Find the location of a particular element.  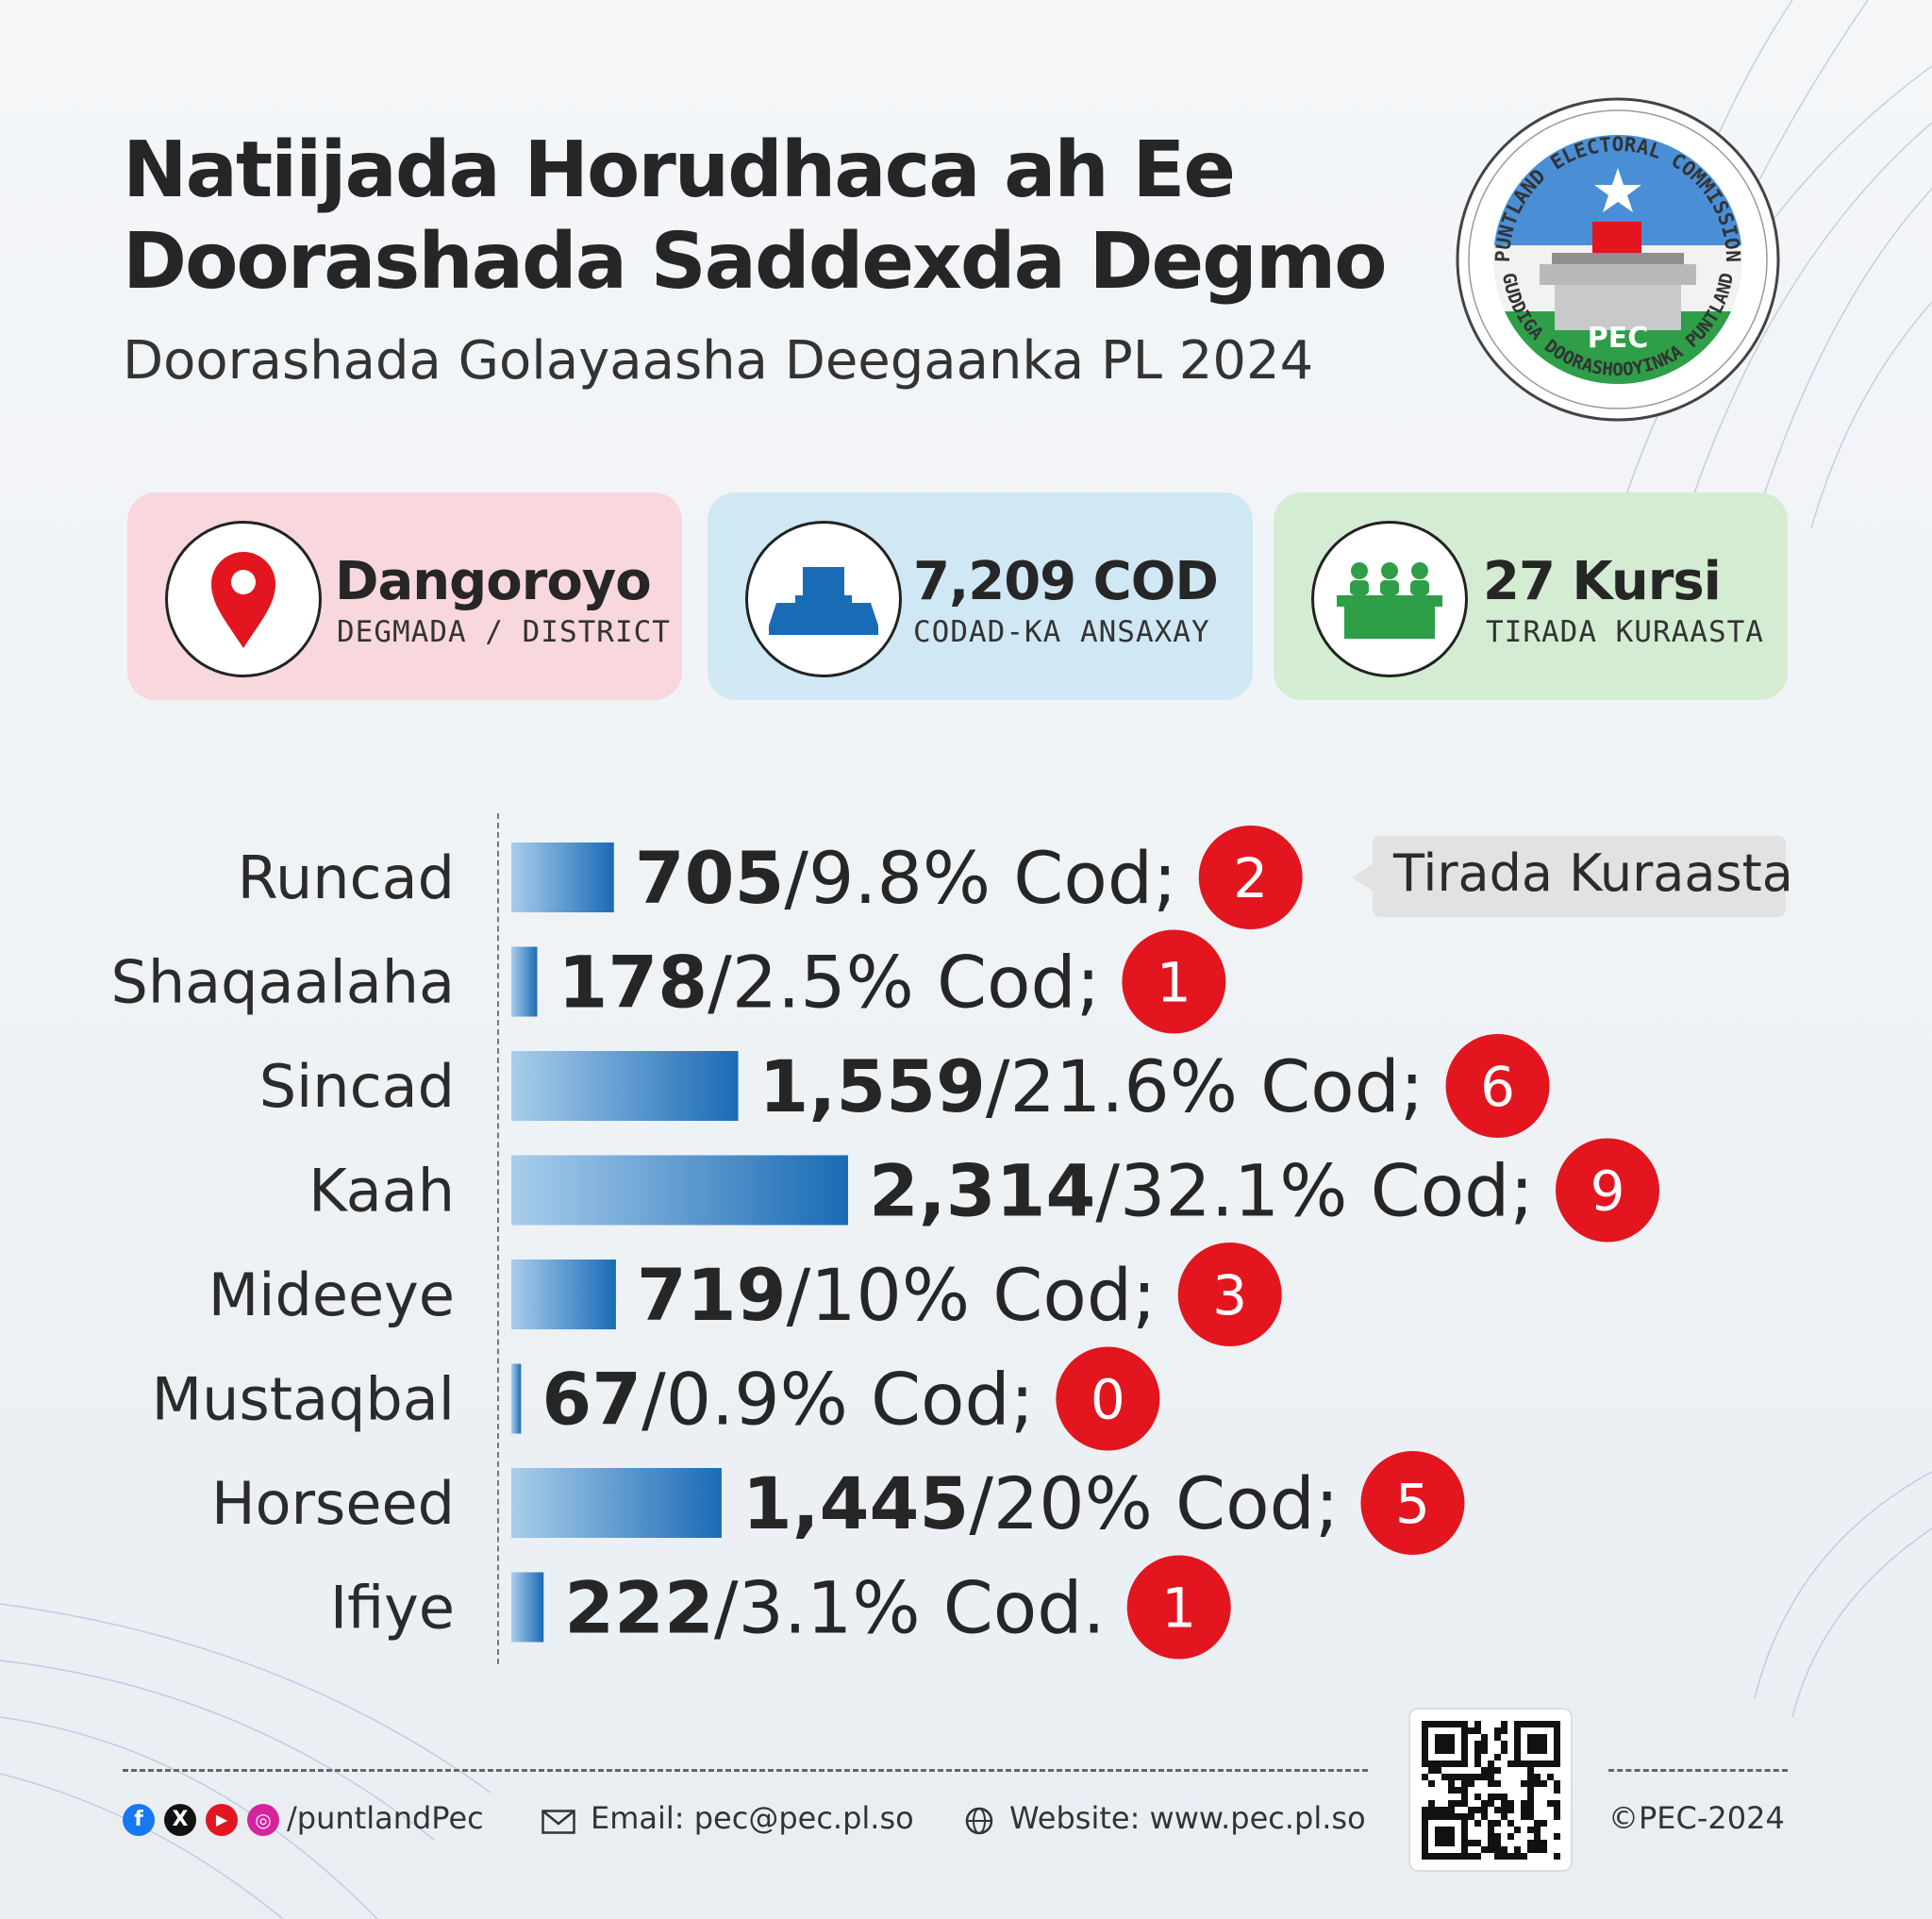

bar-value-label-mustaqbal: 67/0.9% Cod; is located at coordinates (788, 1400).